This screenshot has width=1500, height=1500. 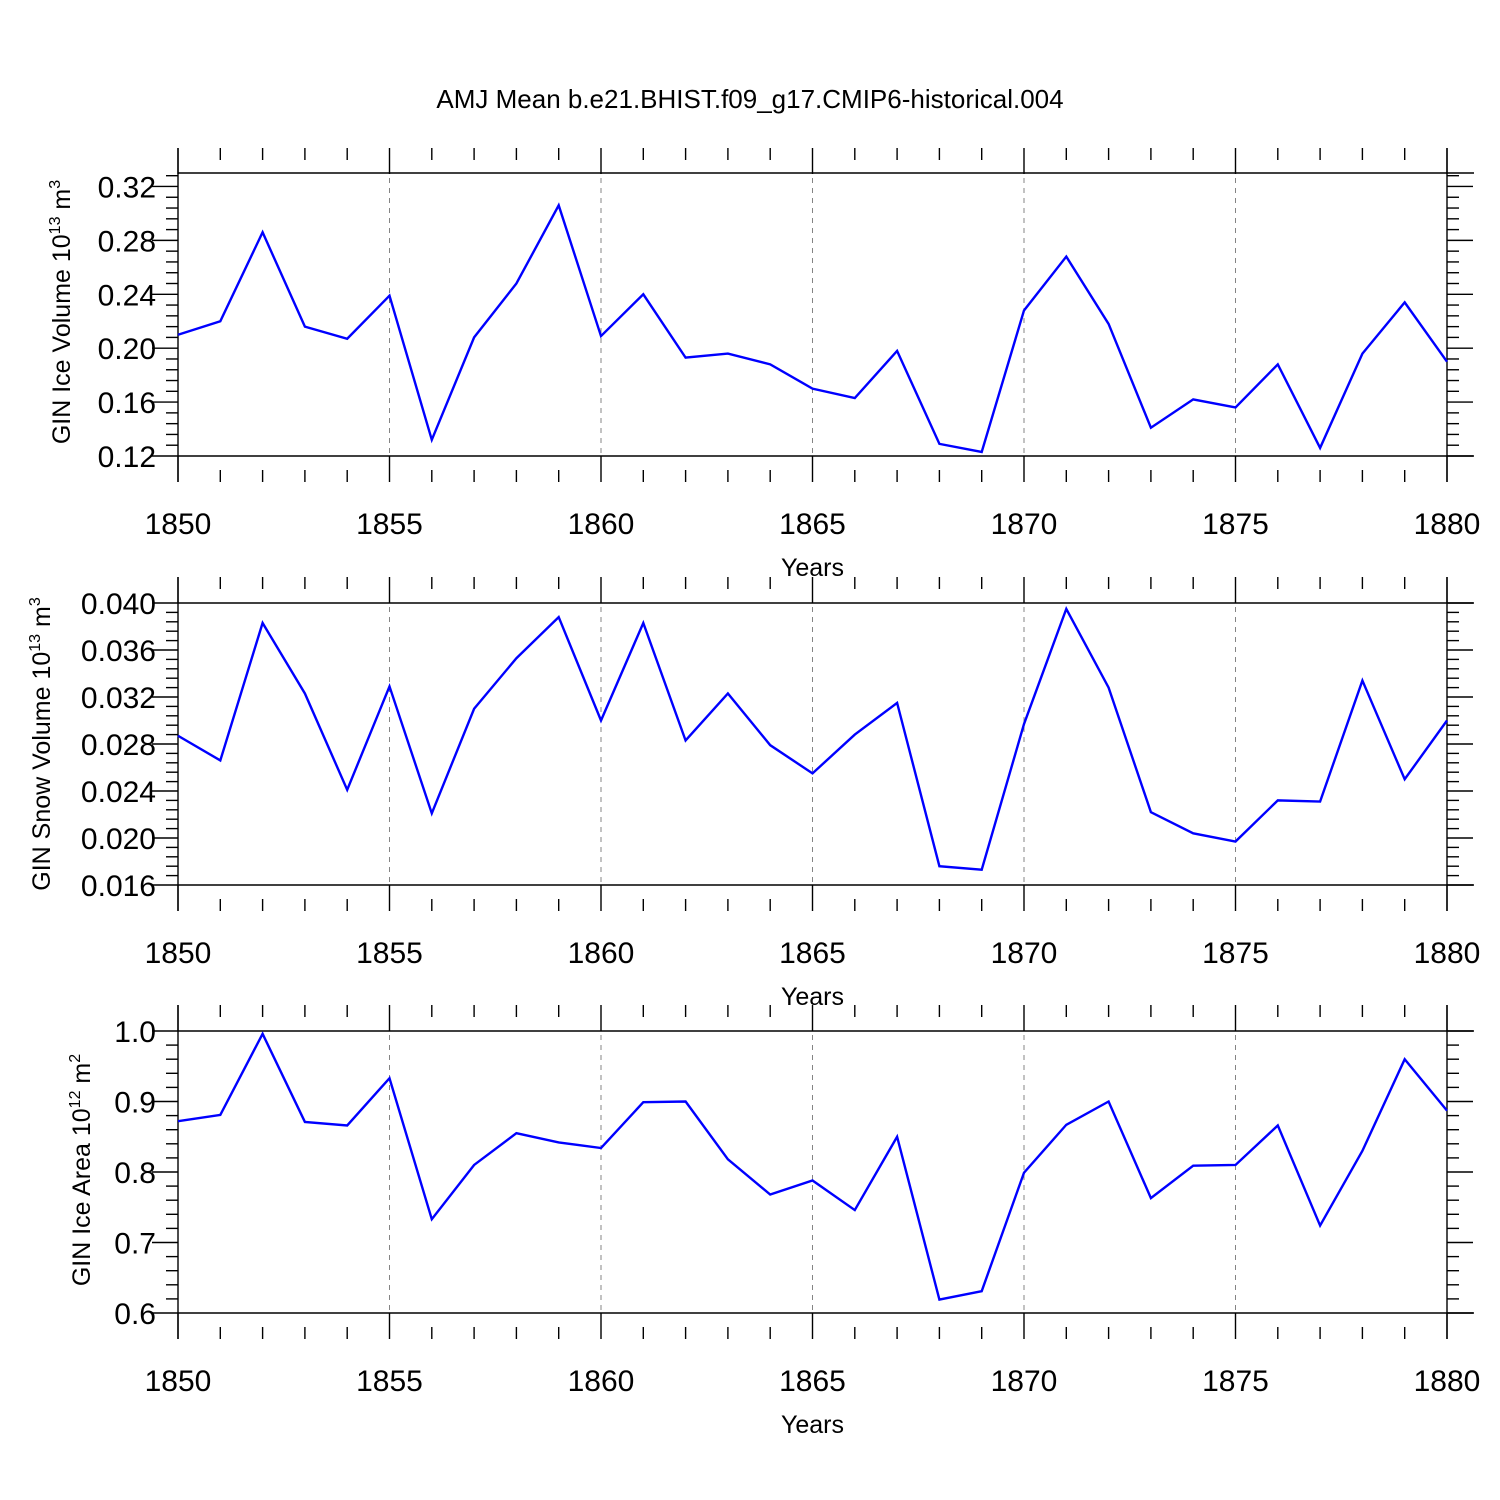 I want to click on y-tick-label: 0.020, so click(x=118, y=839).